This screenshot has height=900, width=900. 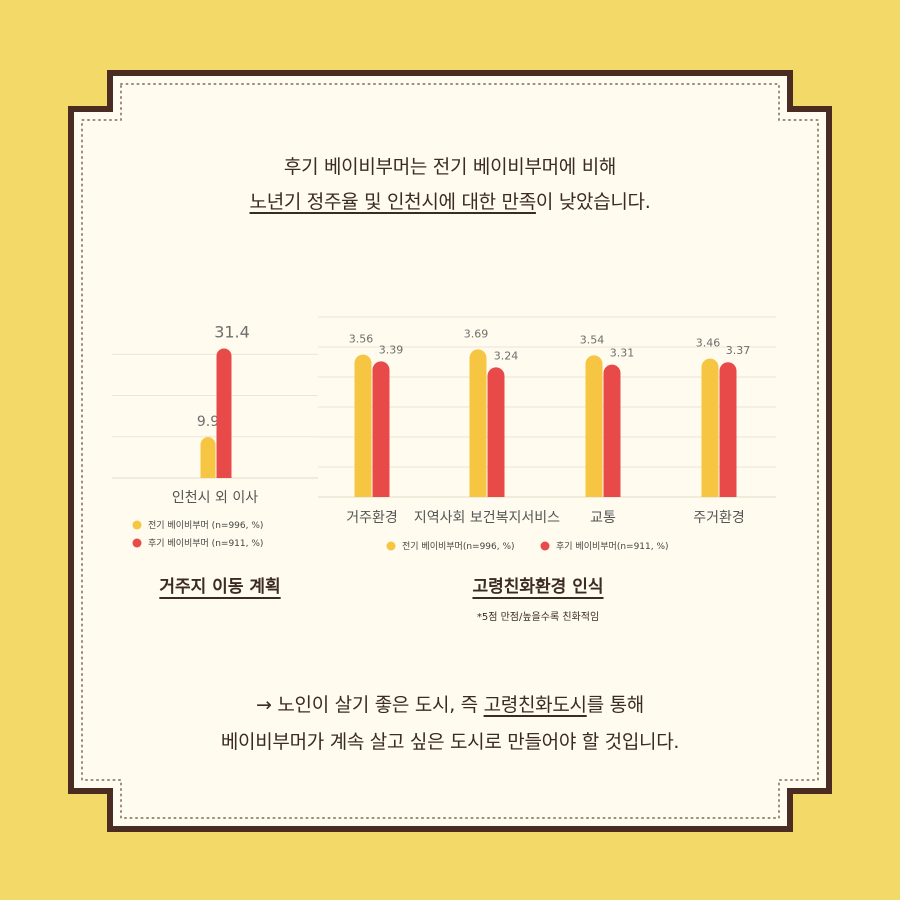 I want to click on headline-underlined: 노년기 정주율 및 인천시에 대한 만족, so click(x=393, y=202).